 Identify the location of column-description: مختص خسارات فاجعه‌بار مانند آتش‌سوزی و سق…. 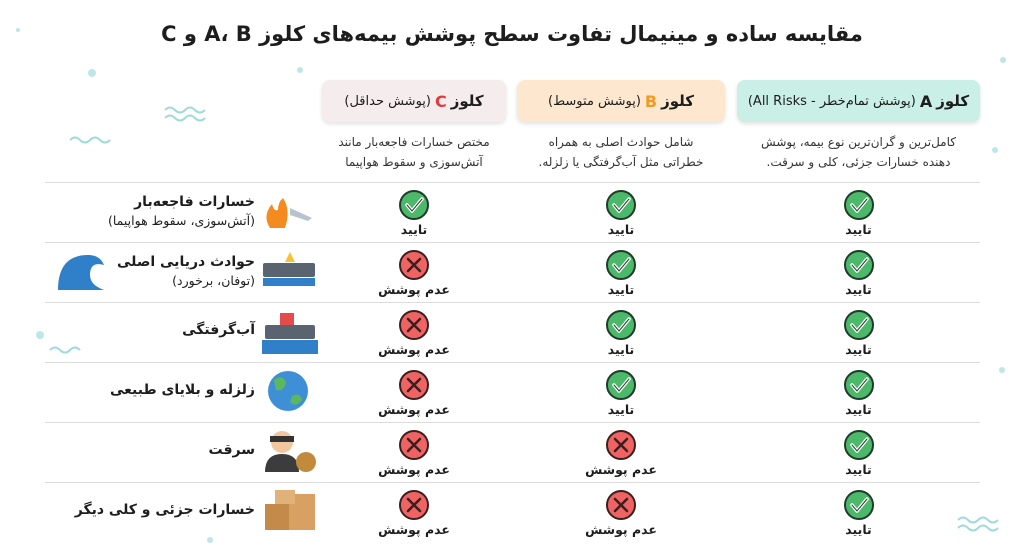
(414, 152).